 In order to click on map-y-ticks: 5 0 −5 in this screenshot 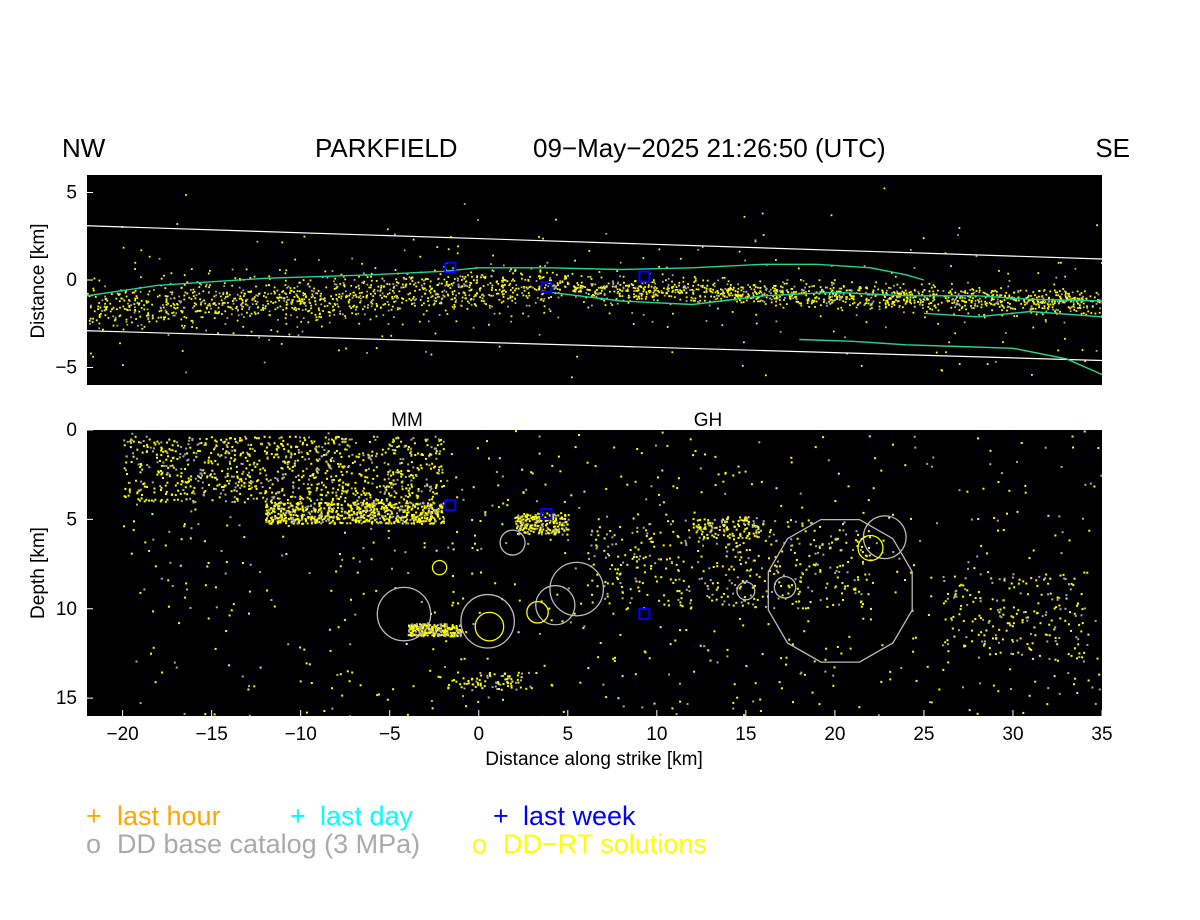, I will do `click(74, 281)`.